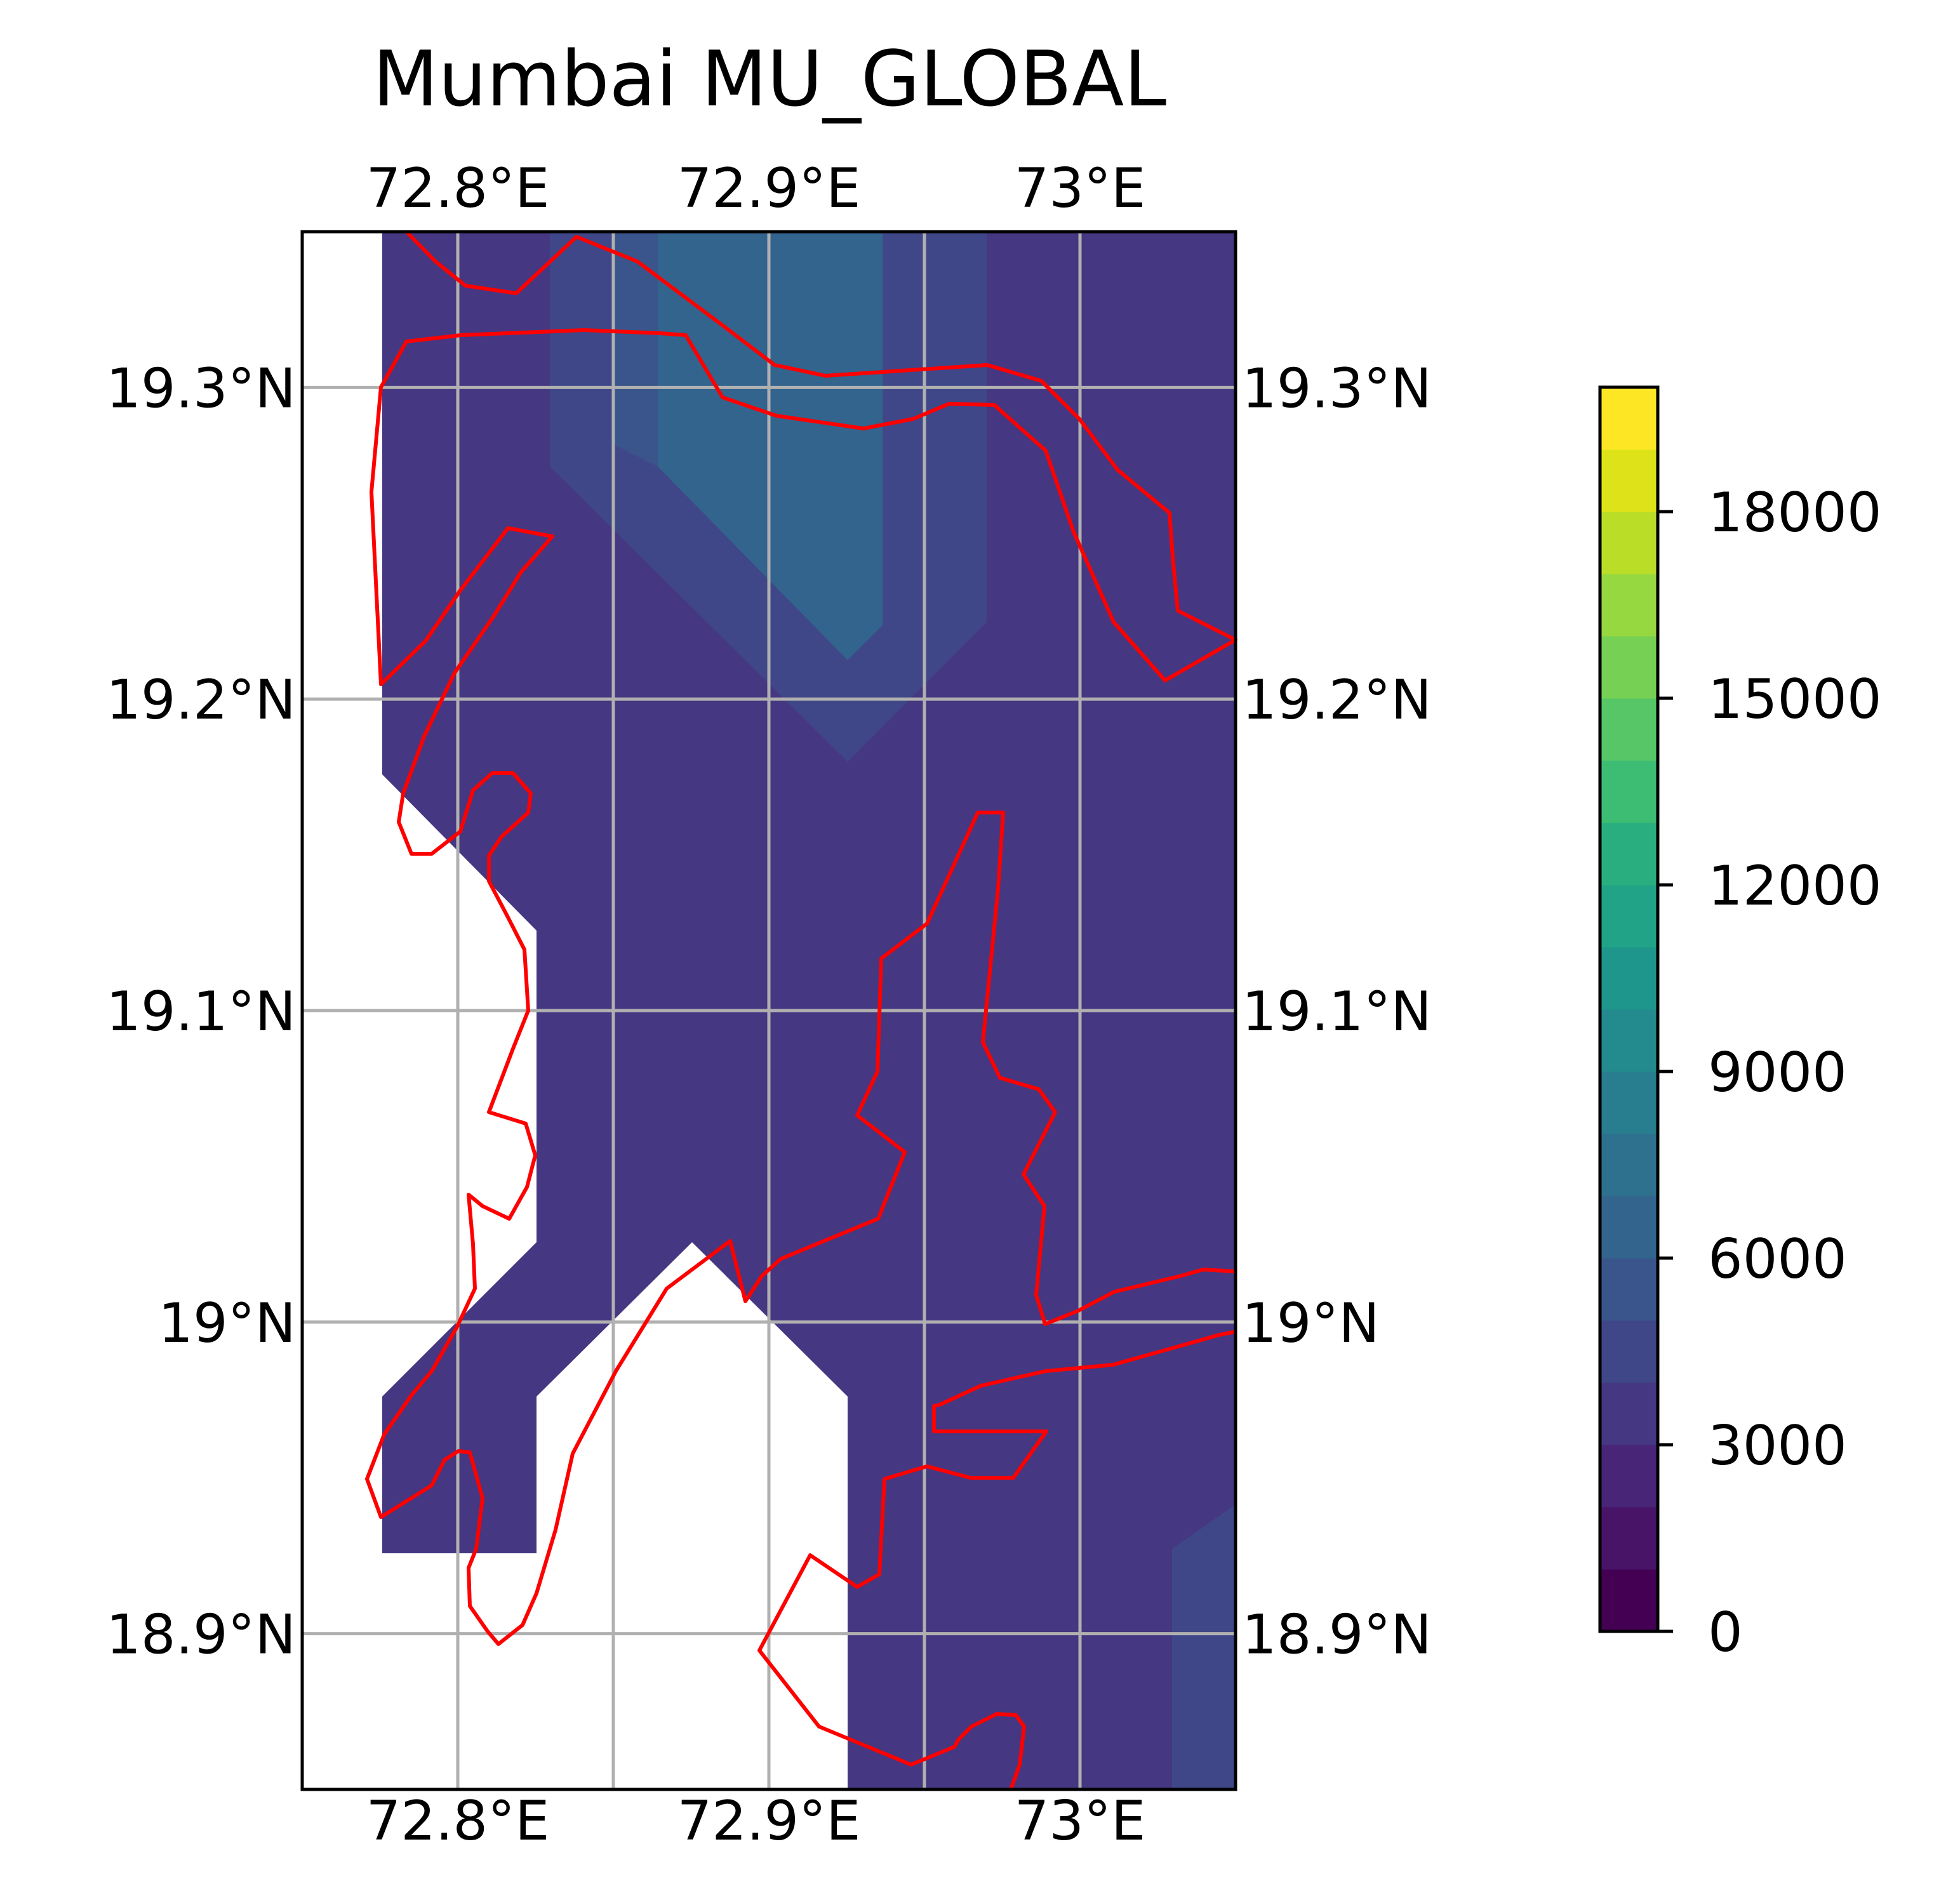 The image size is (1960, 1884). What do you see at coordinates (769, 188) in the screenshot?
I see `lon-label-top: 72.9°E` at bounding box center [769, 188].